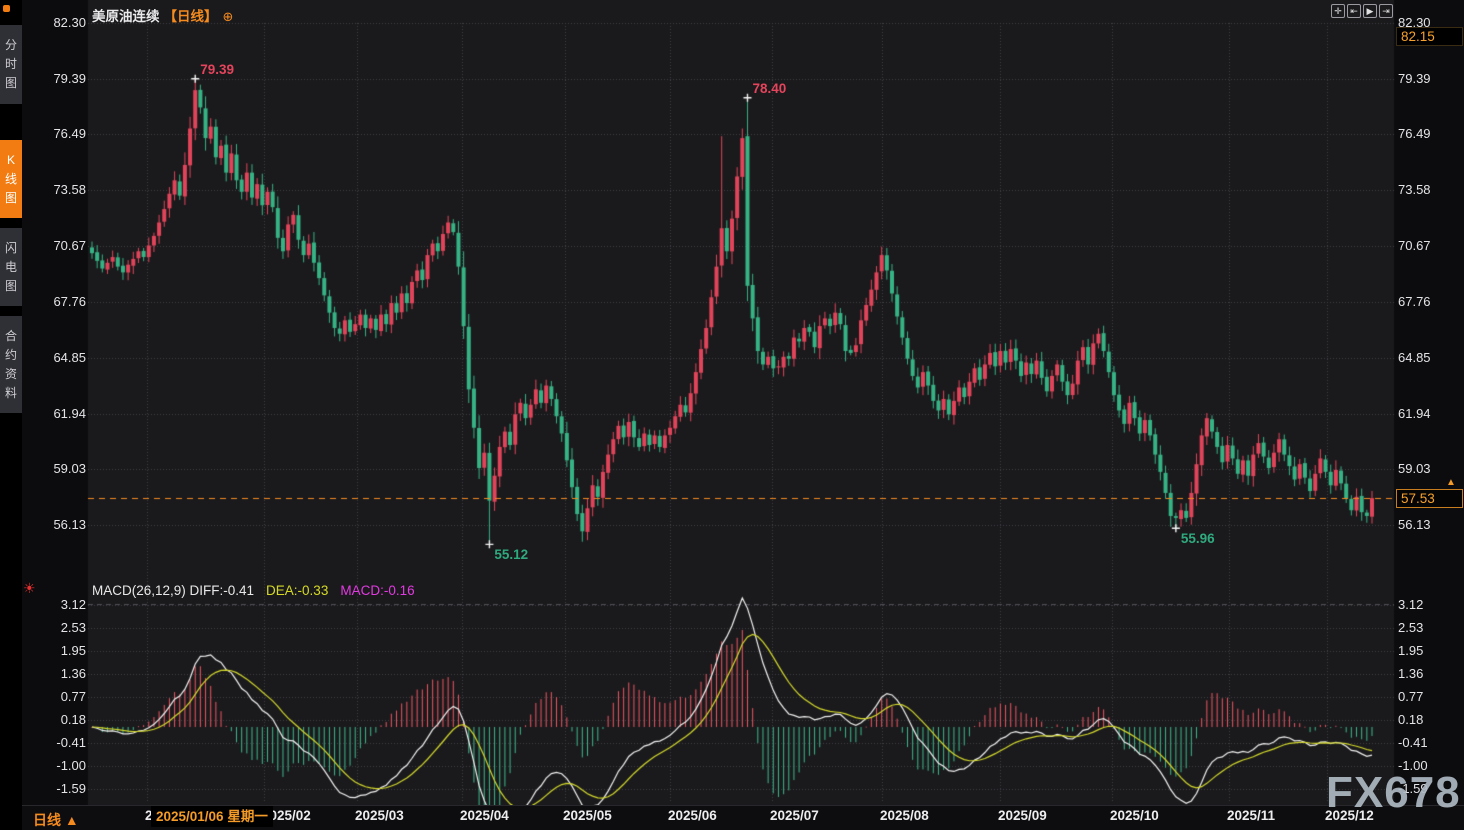  I want to click on macd-params-diff: MACD(26,12,9) DIFF:-0.41, so click(173, 590).